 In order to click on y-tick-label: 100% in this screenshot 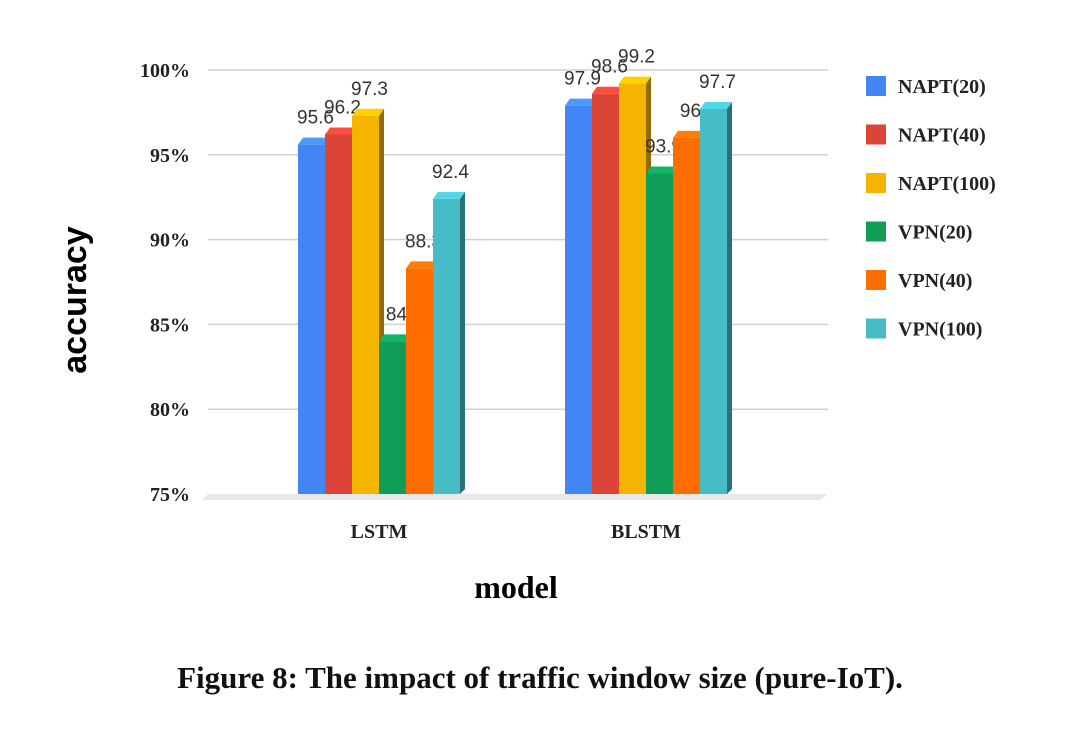, I will do `click(165, 71)`.